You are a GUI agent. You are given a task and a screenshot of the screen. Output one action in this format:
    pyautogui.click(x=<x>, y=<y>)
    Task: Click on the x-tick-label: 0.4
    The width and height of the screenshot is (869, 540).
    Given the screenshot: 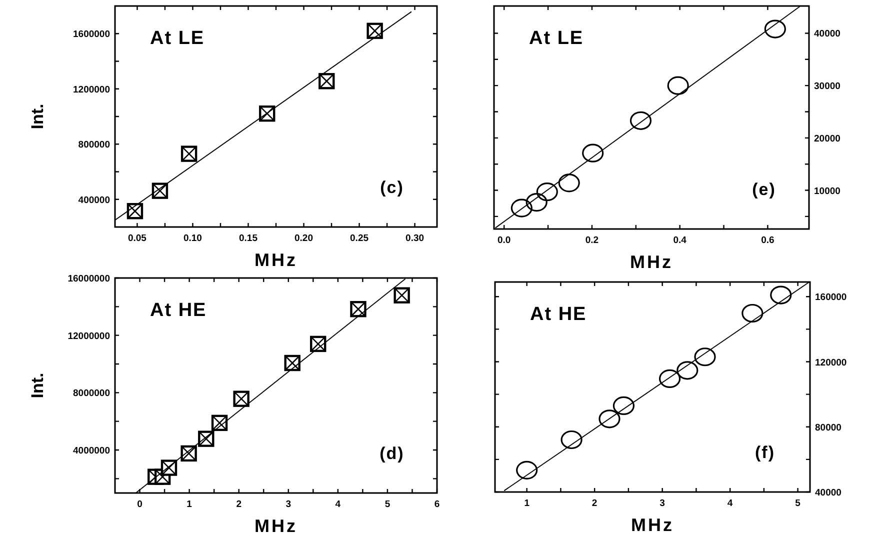 What is the action you would take?
    pyautogui.click(x=680, y=240)
    